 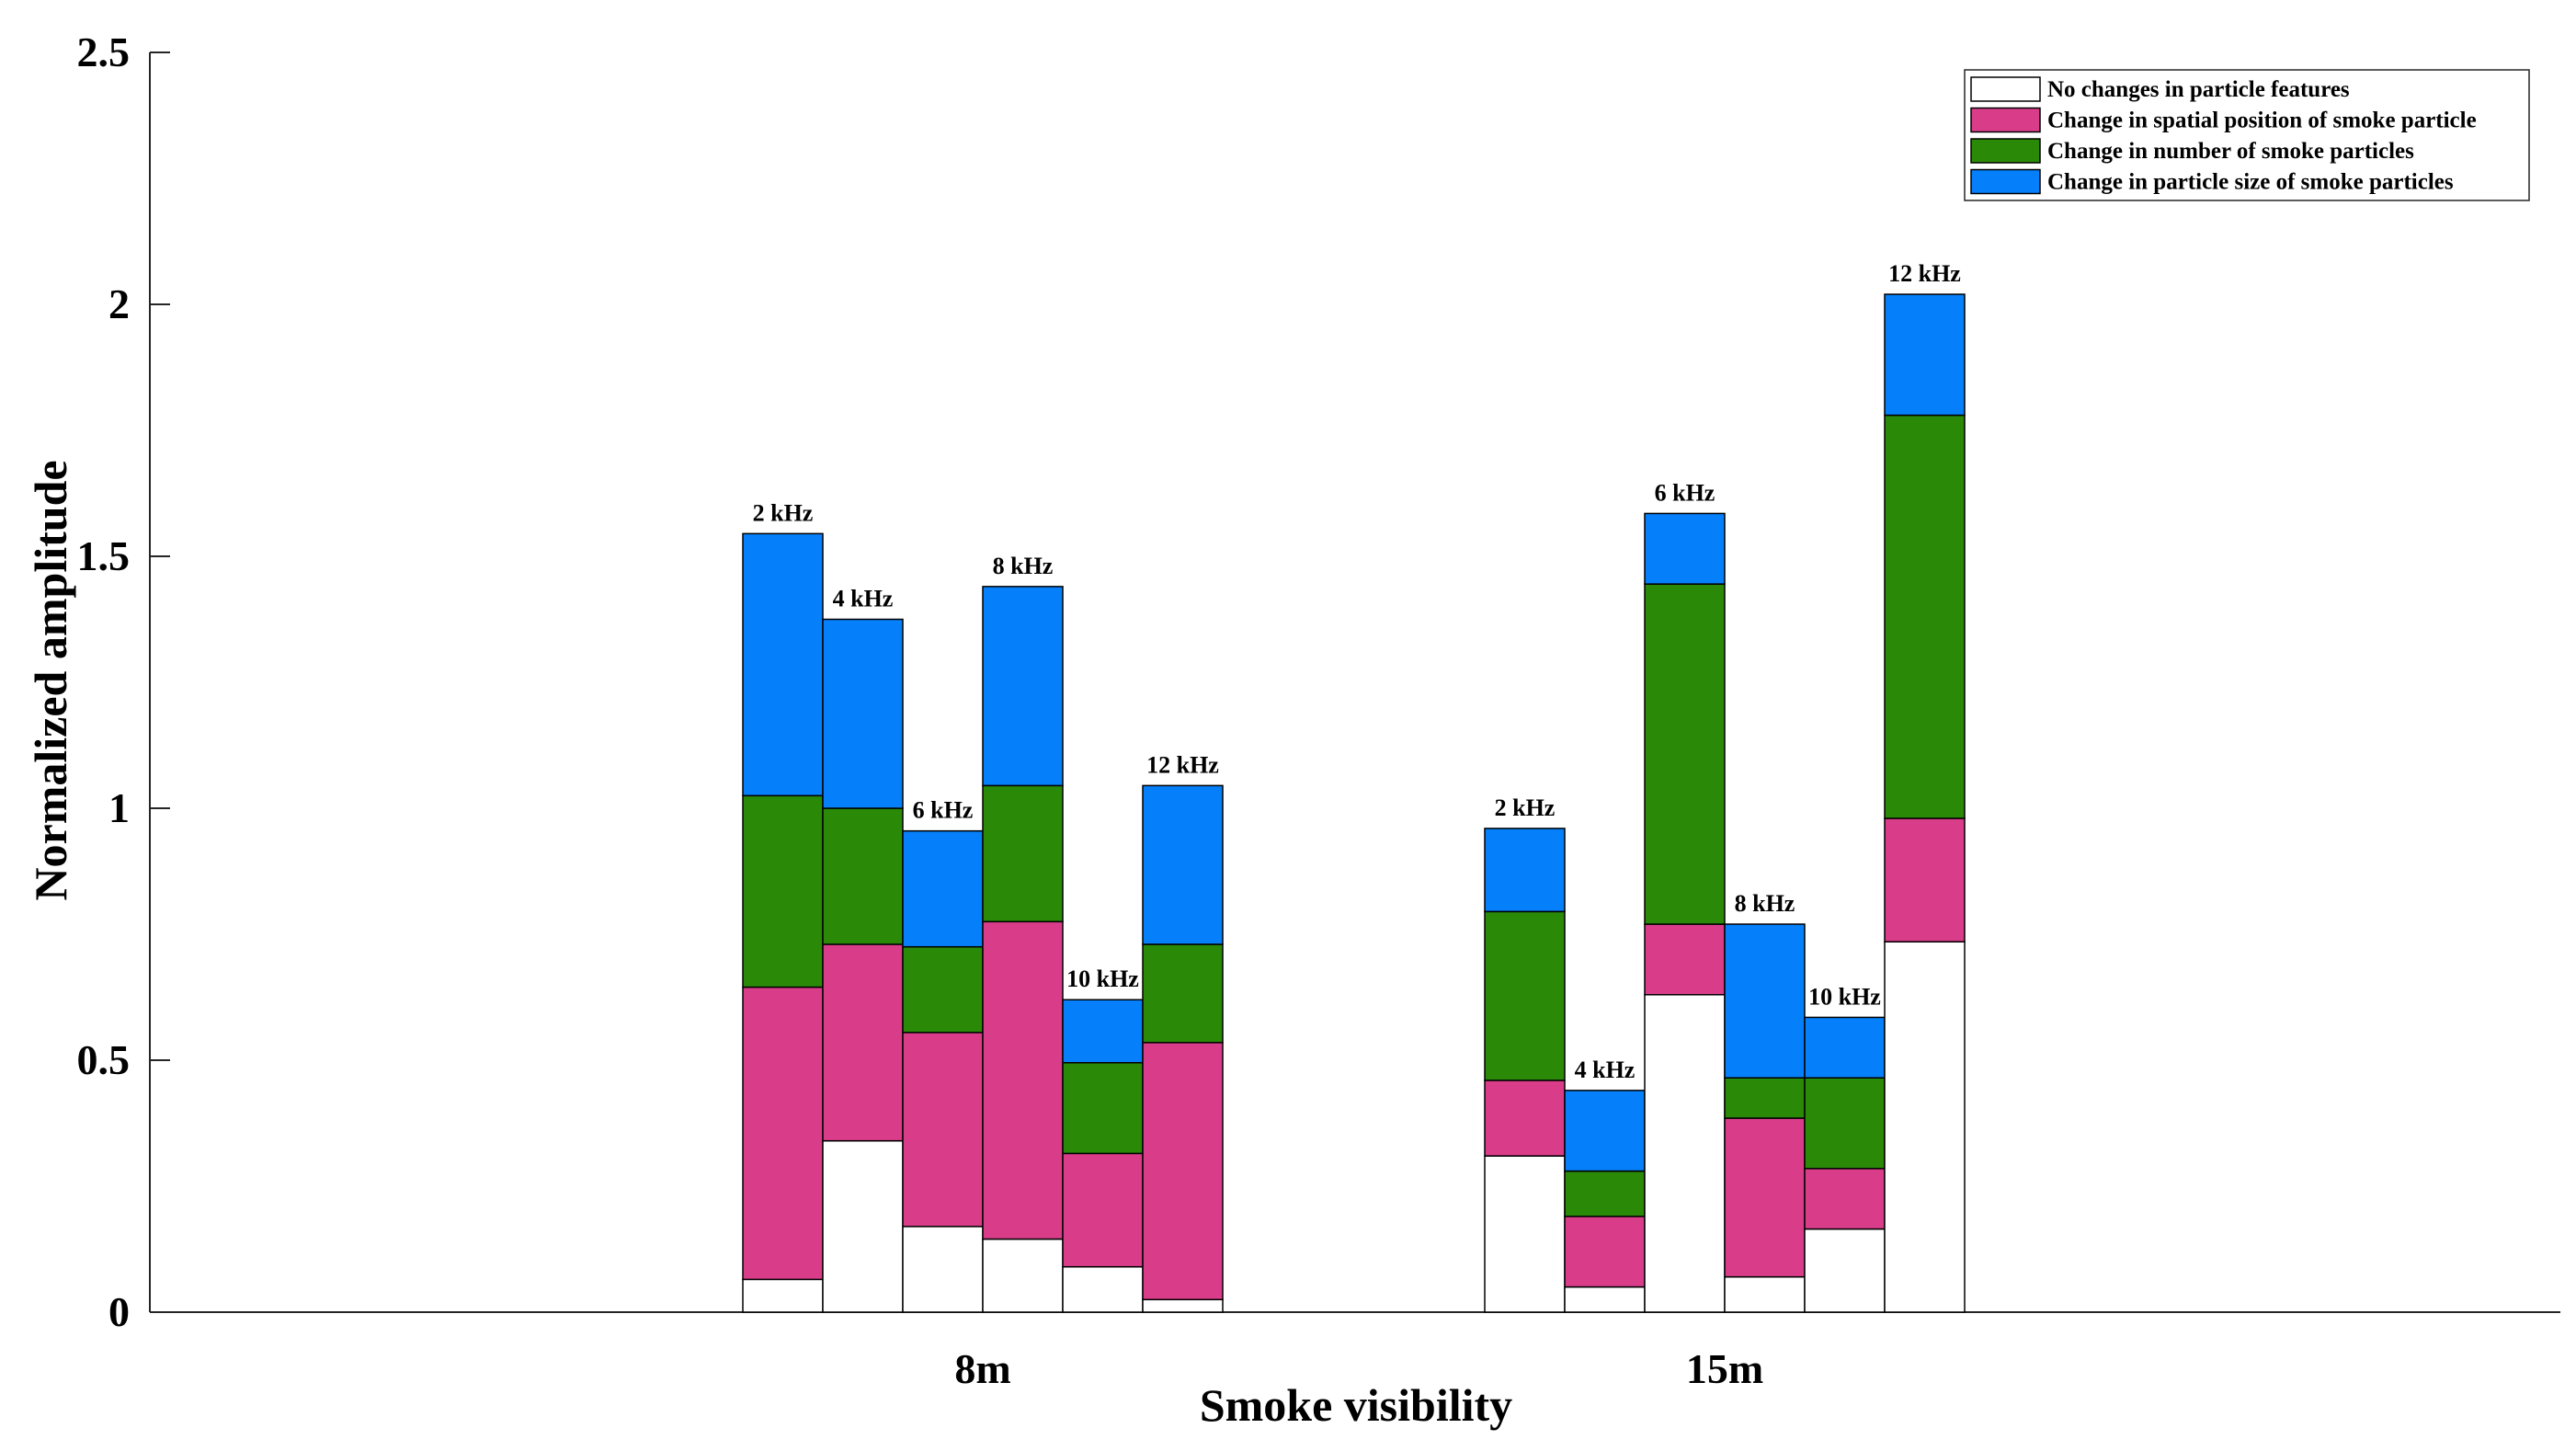 I want to click on legend-label: Change in number of smoke particles, so click(x=2230, y=151).